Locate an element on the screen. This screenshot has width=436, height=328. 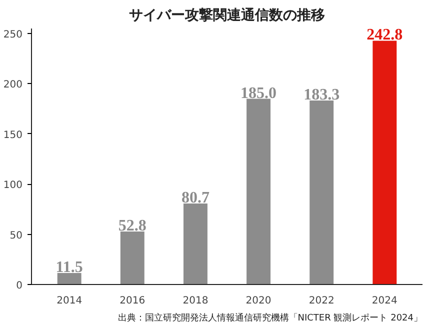
y-tick-label: 150 is located at coordinates (13, 135).